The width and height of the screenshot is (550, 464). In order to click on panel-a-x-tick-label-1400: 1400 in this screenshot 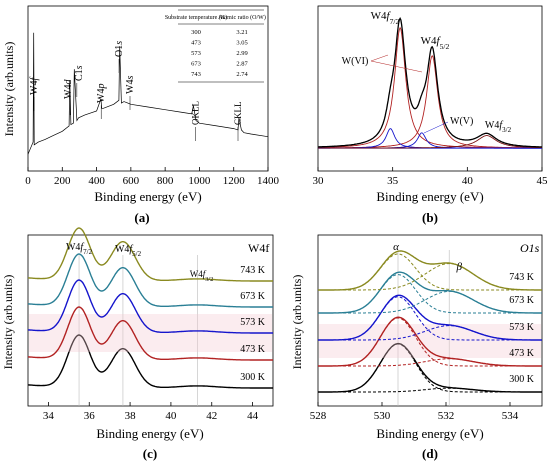, I will do `click(268, 181)`.